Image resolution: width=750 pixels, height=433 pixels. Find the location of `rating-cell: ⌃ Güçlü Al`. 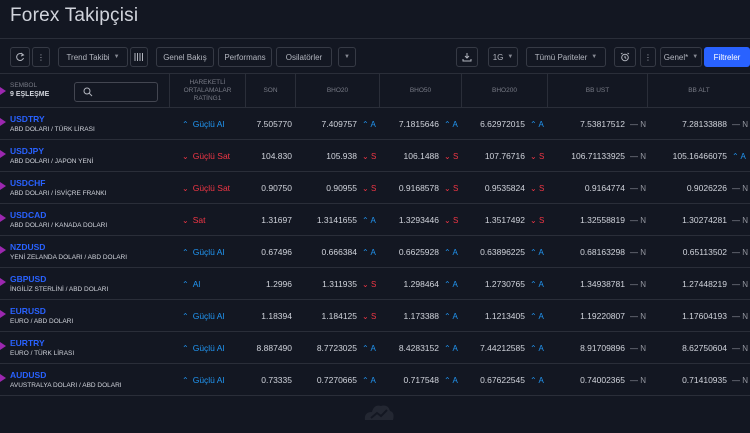

rating-cell: ⌃ Güçlü Al is located at coordinates (203, 124).